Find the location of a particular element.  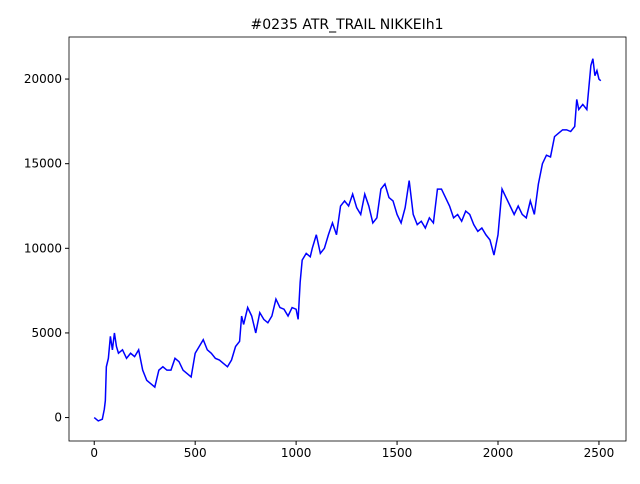

chart-title: #0235 ATR_TRAIL NIKKEIh1 is located at coordinates (347, 25).